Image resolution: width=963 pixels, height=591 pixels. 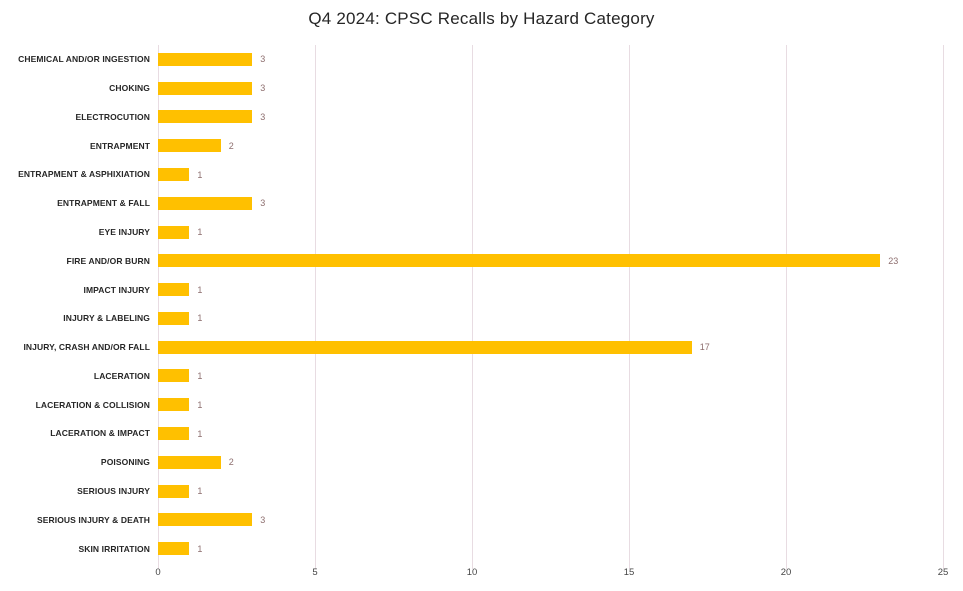 I want to click on category-label: POISONING, so click(x=125, y=462).